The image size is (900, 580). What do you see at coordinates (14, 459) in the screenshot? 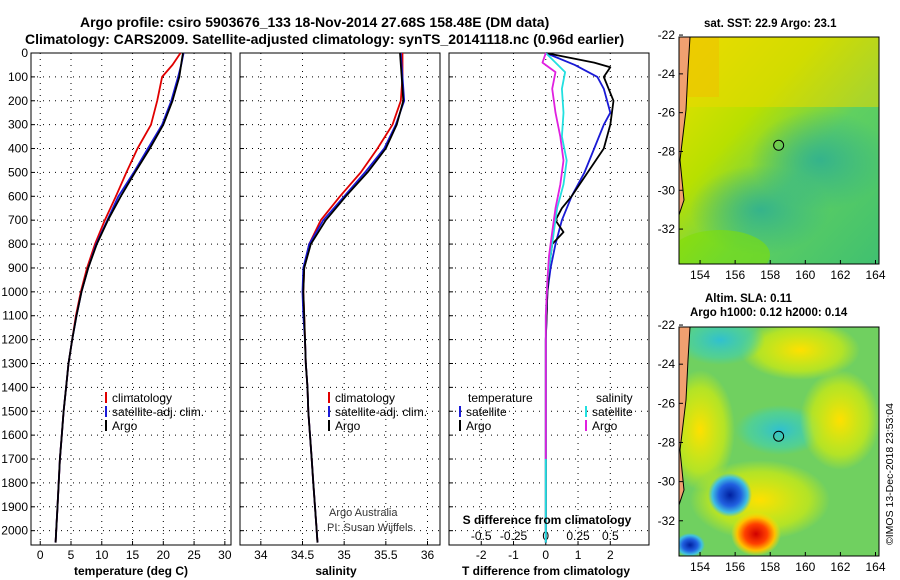
I see `depth-tick-label: 1700` at bounding box center [14, 459].